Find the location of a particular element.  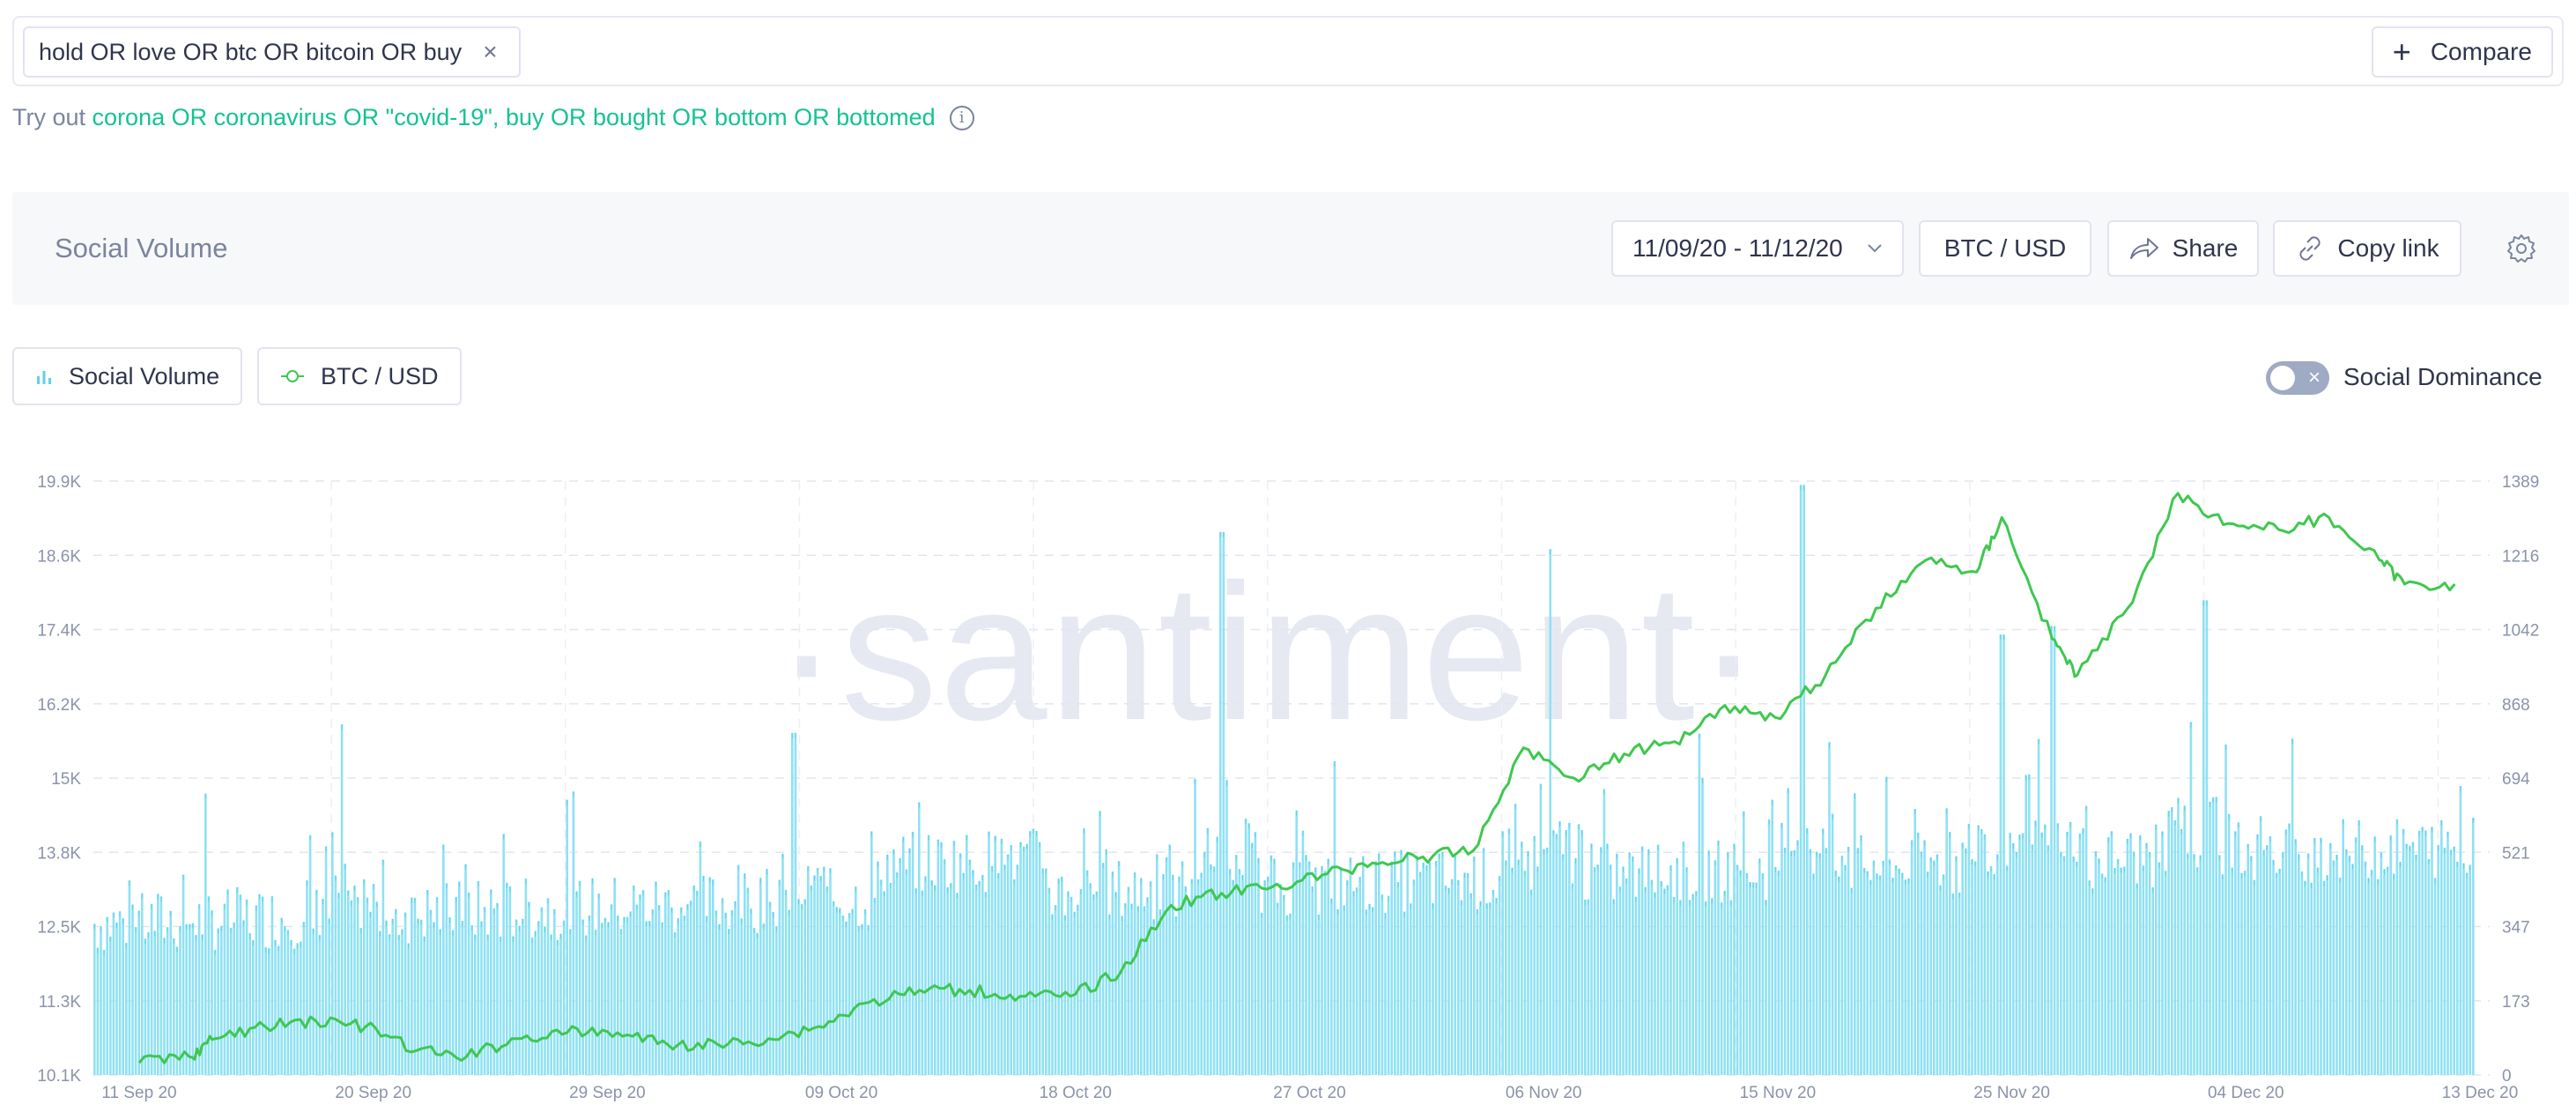

line-series-icon is located at coordinates (293, 376).